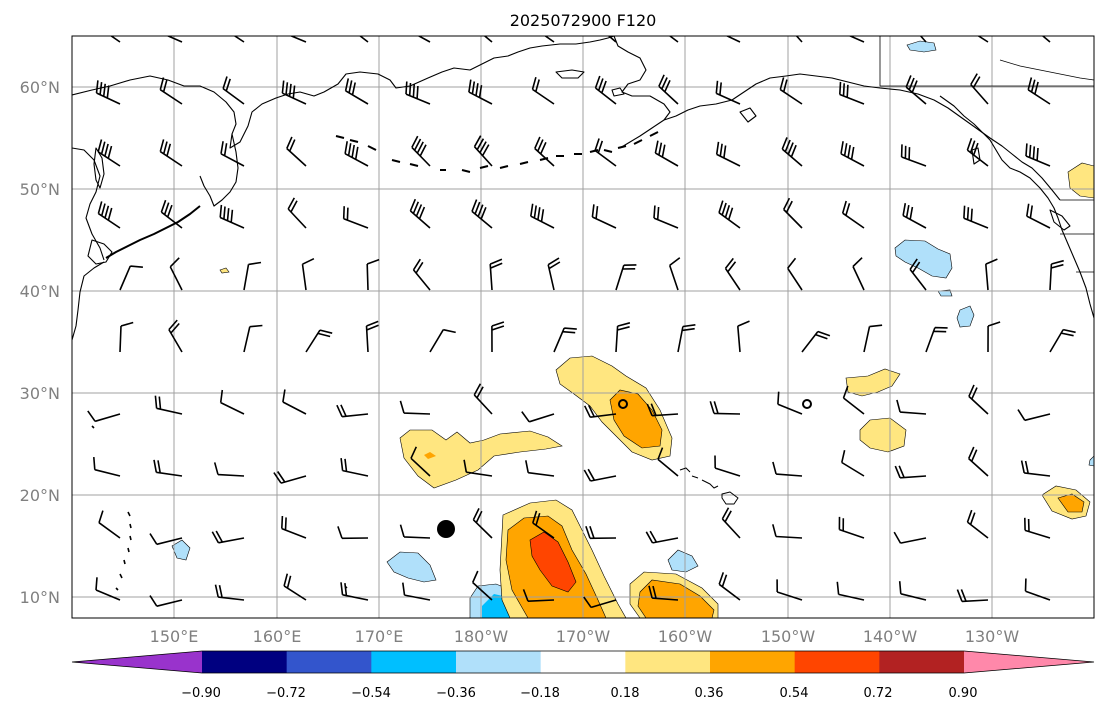  What do you see at coordinates (40, 342) in the screenshot?
I see `latitude-labels: 60°N 50°N 40°N 30°N 20°N 10°N` at bounding box center [40, 342].